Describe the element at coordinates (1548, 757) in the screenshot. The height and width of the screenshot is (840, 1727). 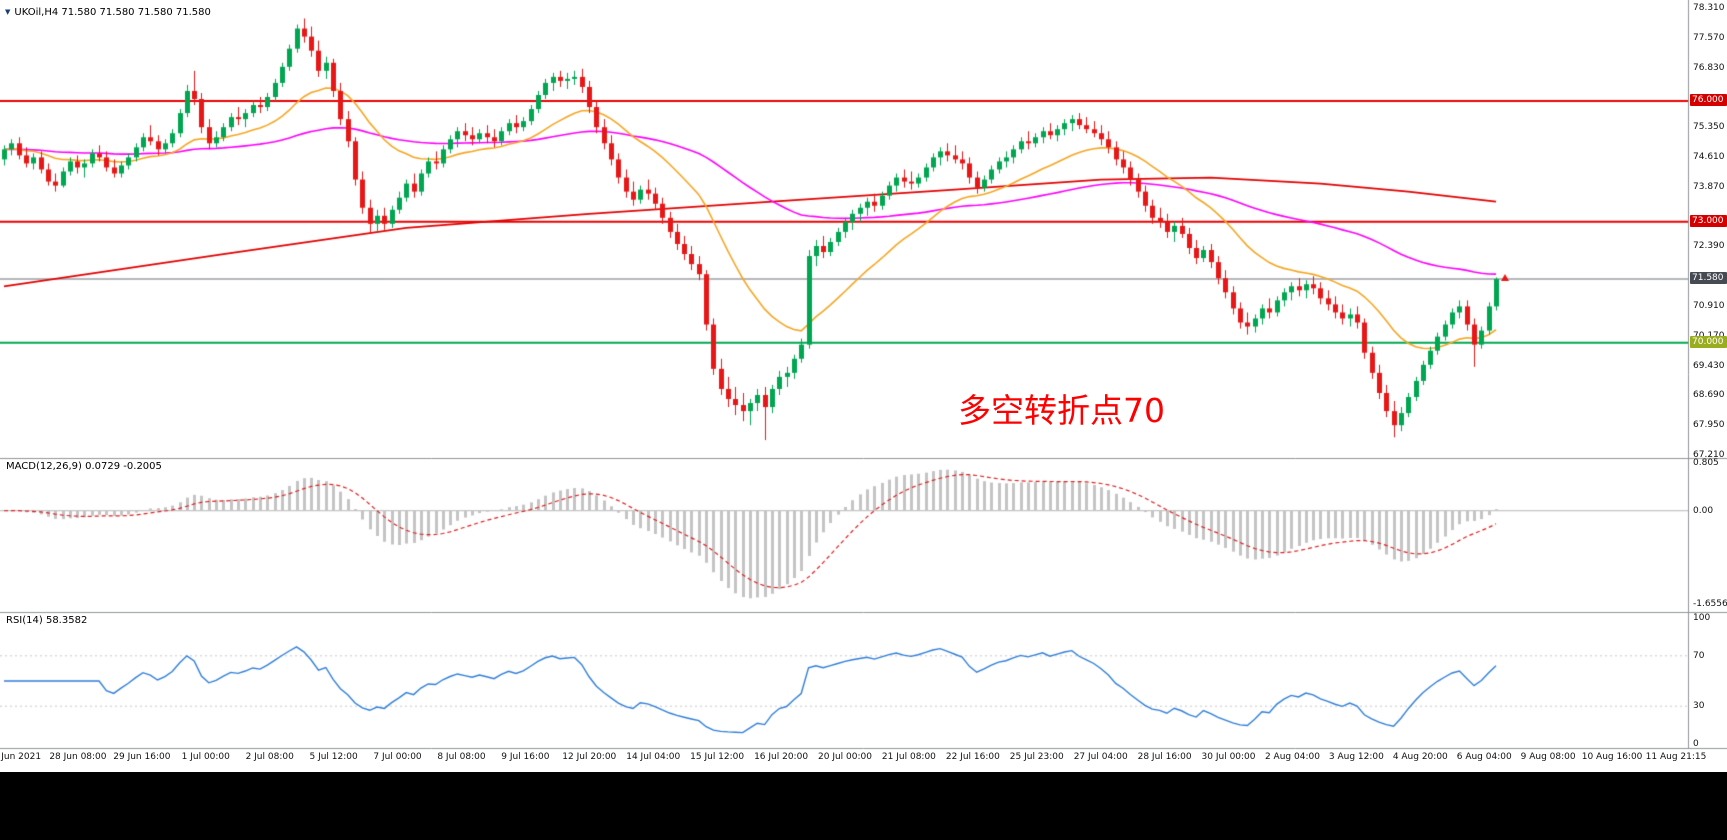
I see `time-axis-label: 9 Aug 08:00` at that location.